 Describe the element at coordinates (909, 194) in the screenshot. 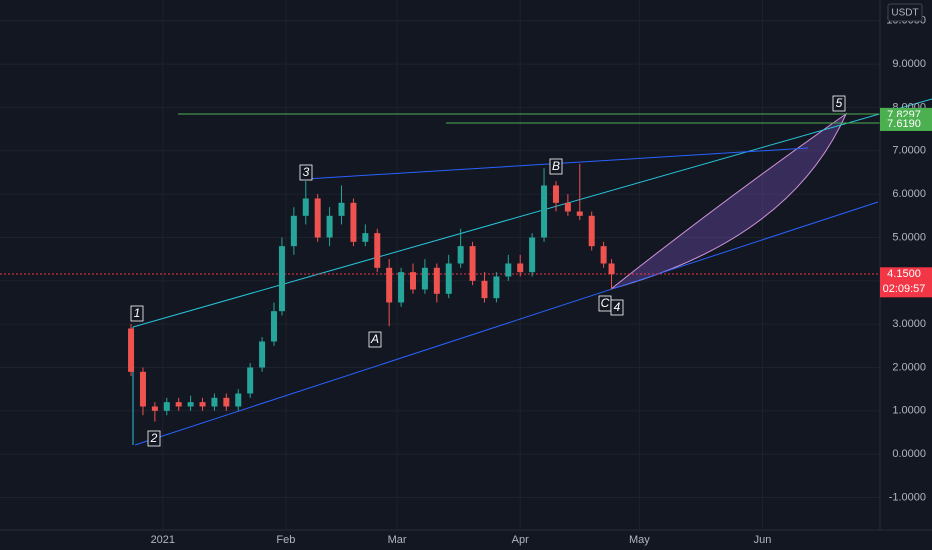

I see `y-tick-label: 6.0000` at that location.